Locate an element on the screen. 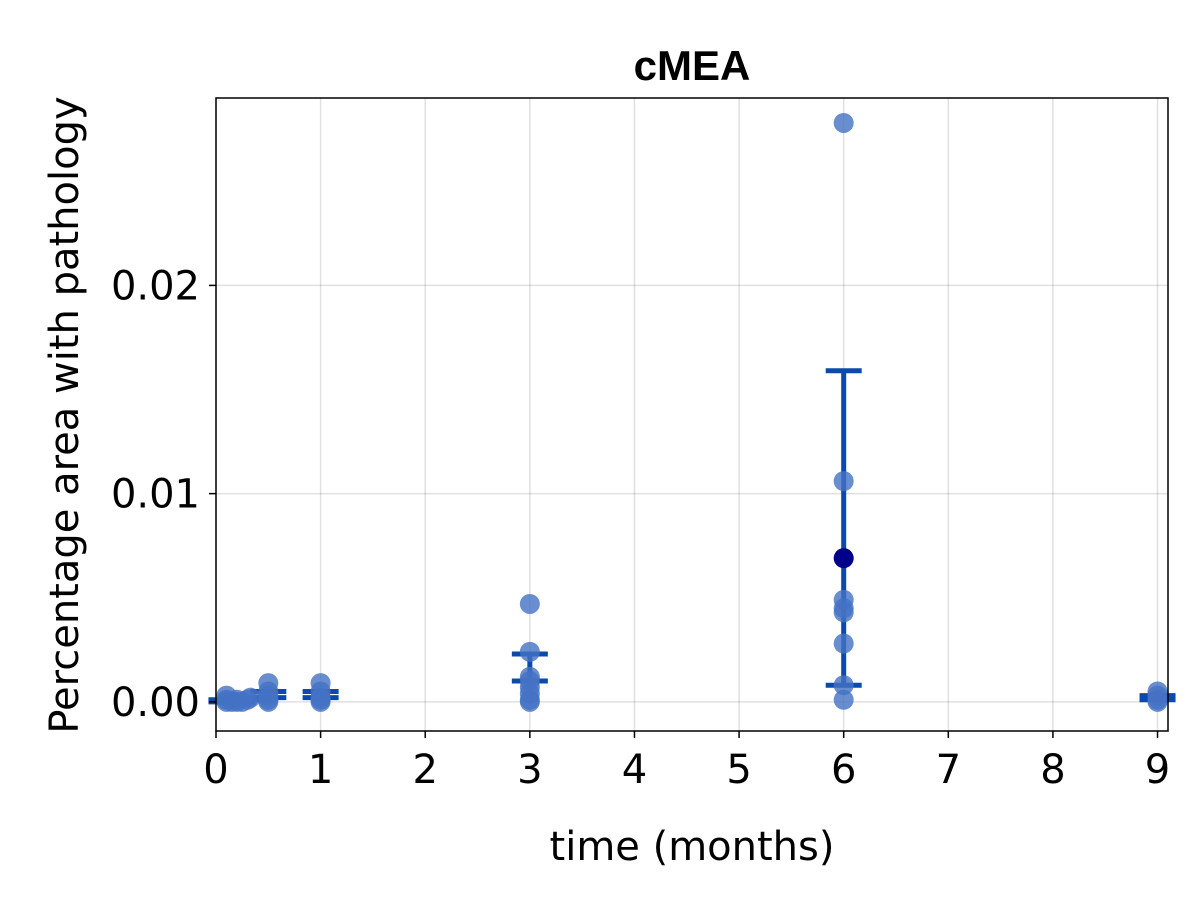 Image resolution: width=1200 pixels, height=900 pixels. x-tick-label: 2 is located at coordinates (425, 770).